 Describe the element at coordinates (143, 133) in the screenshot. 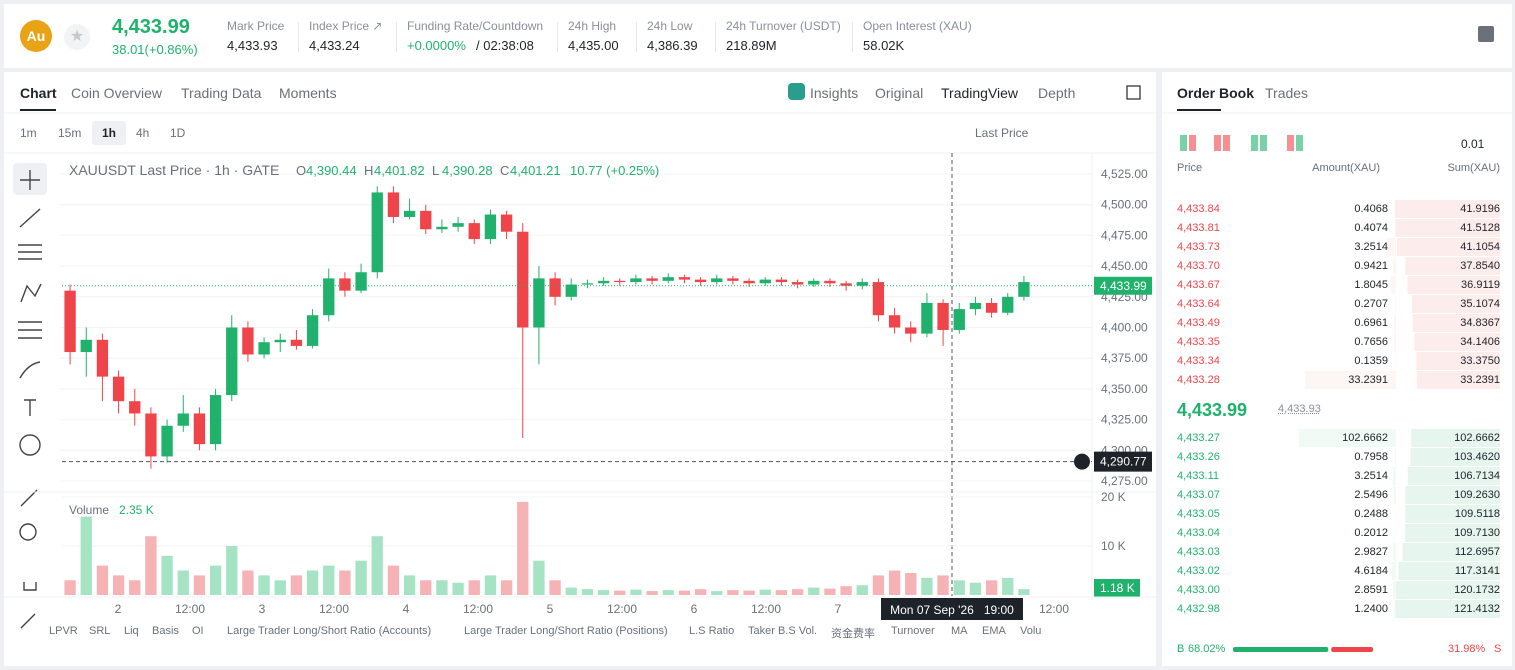

I see `interval: 4h` at that location.